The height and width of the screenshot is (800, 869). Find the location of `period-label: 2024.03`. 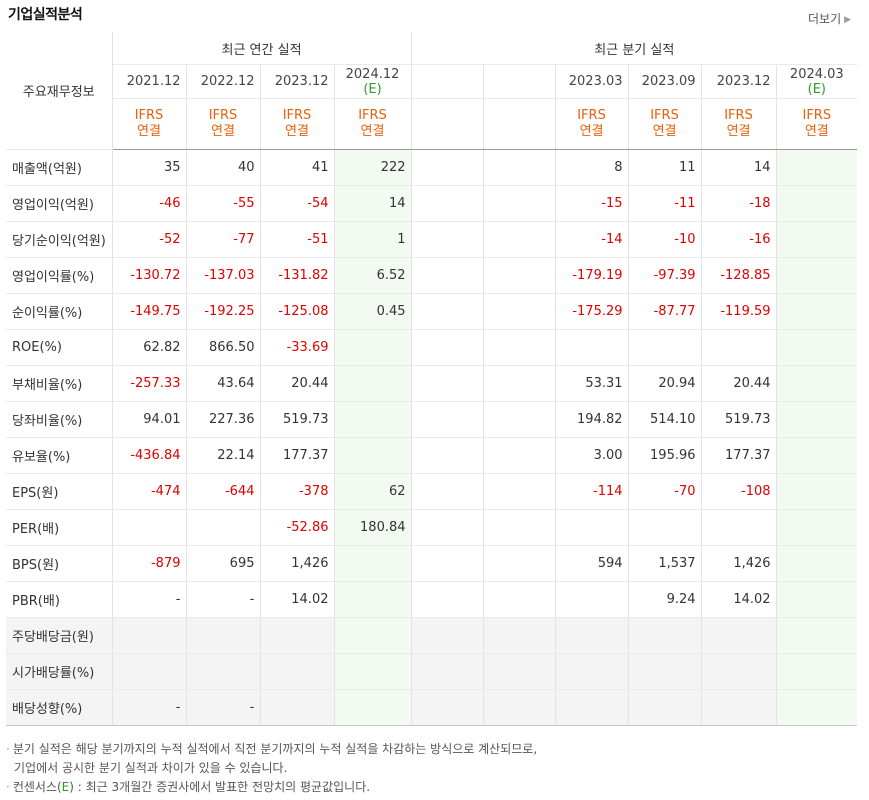

period-label: 2024.03 is located at coordinates (816, 74).